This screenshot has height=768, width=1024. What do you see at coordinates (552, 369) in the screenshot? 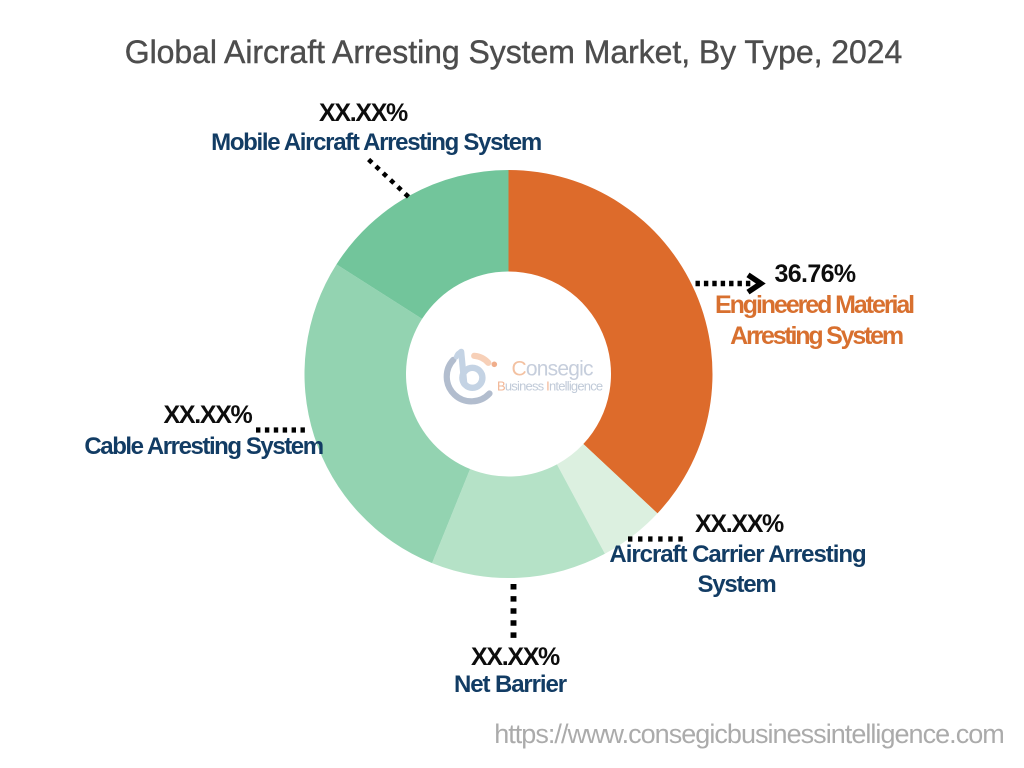
I see `svg-text: Consegic` at bounding box center [552, 369].